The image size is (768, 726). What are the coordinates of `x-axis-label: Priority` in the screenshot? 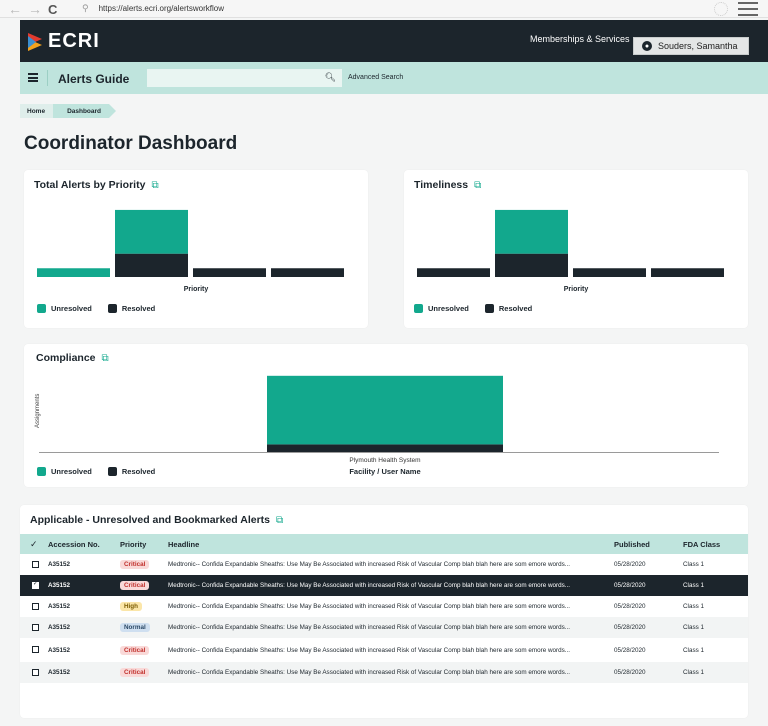 It's located at (576, 289).